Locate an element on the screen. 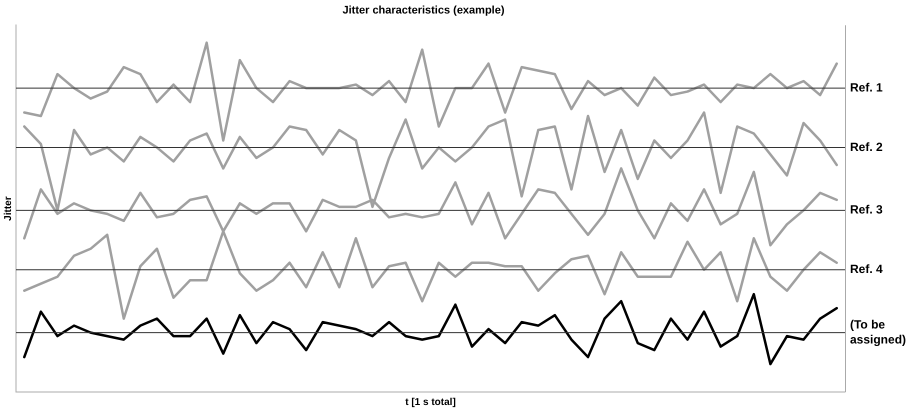  ref-line-label: (To be assigned) is located at coordinates (878, 331).